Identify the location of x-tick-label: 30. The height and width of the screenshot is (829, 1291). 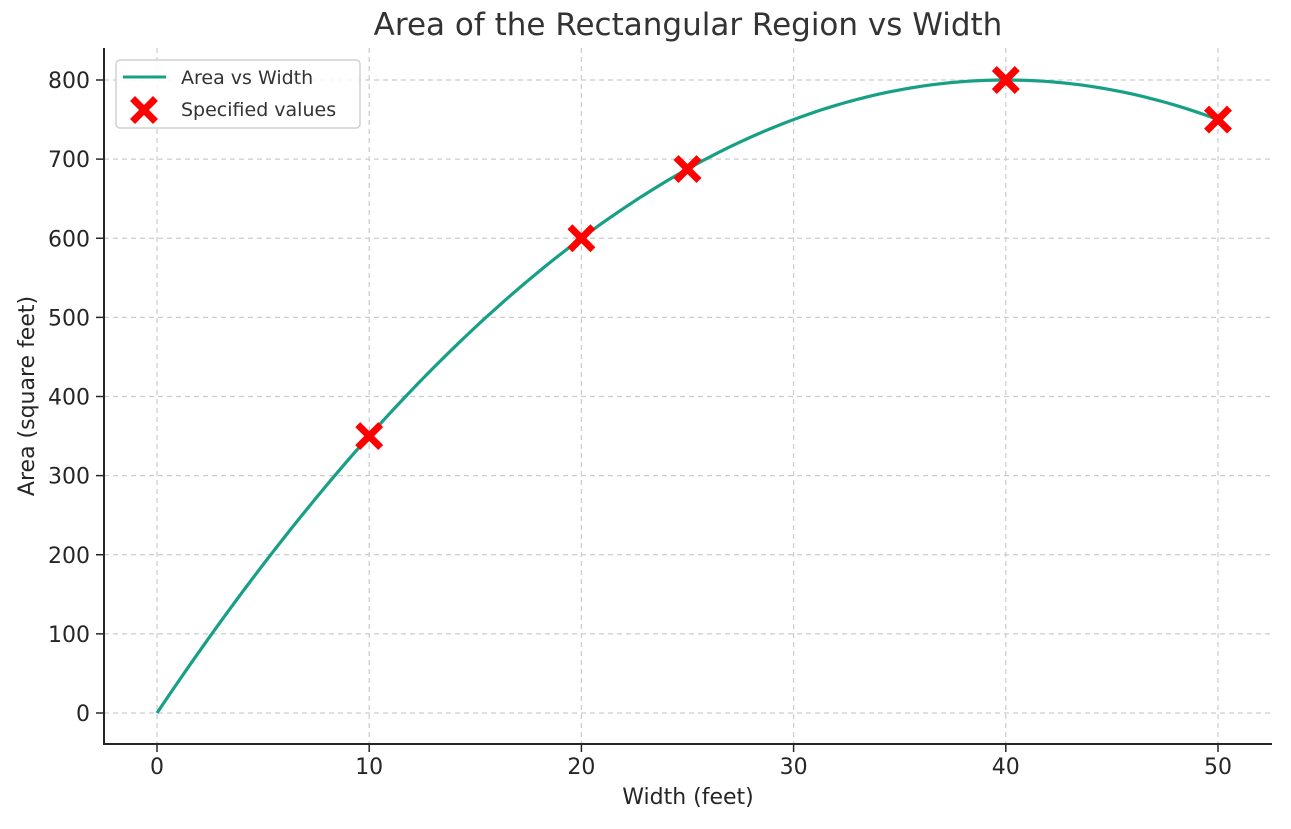
(794, 767).